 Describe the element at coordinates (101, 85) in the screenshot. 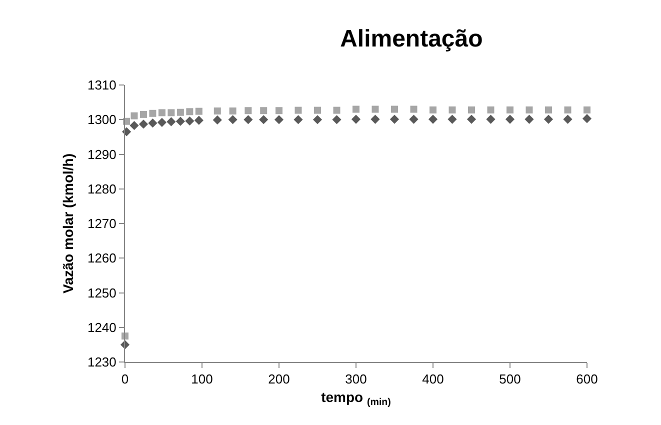

I see `y-tick-label: 1310` at that location.